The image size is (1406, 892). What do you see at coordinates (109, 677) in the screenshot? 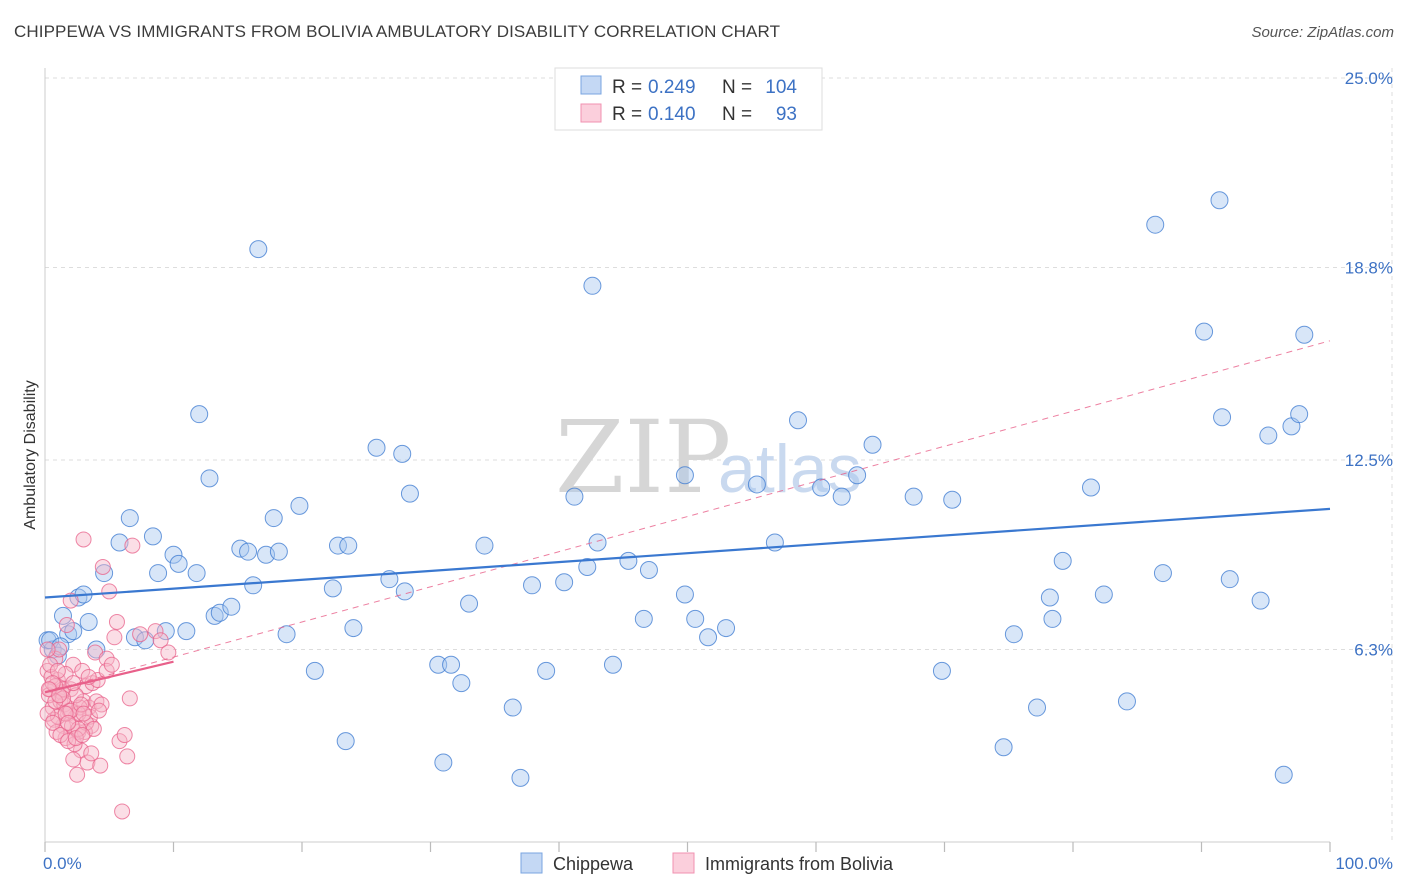
I see `bolivia-trend-line` at bounding box center [109, 677].